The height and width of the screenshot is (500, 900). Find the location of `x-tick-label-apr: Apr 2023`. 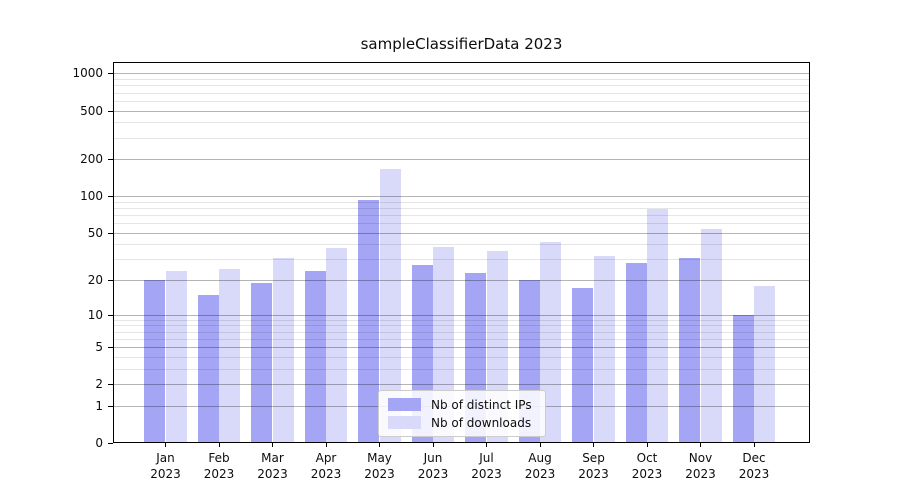

x-tick-label-apr: Apr 2023 is located at coordinates (326, 466).